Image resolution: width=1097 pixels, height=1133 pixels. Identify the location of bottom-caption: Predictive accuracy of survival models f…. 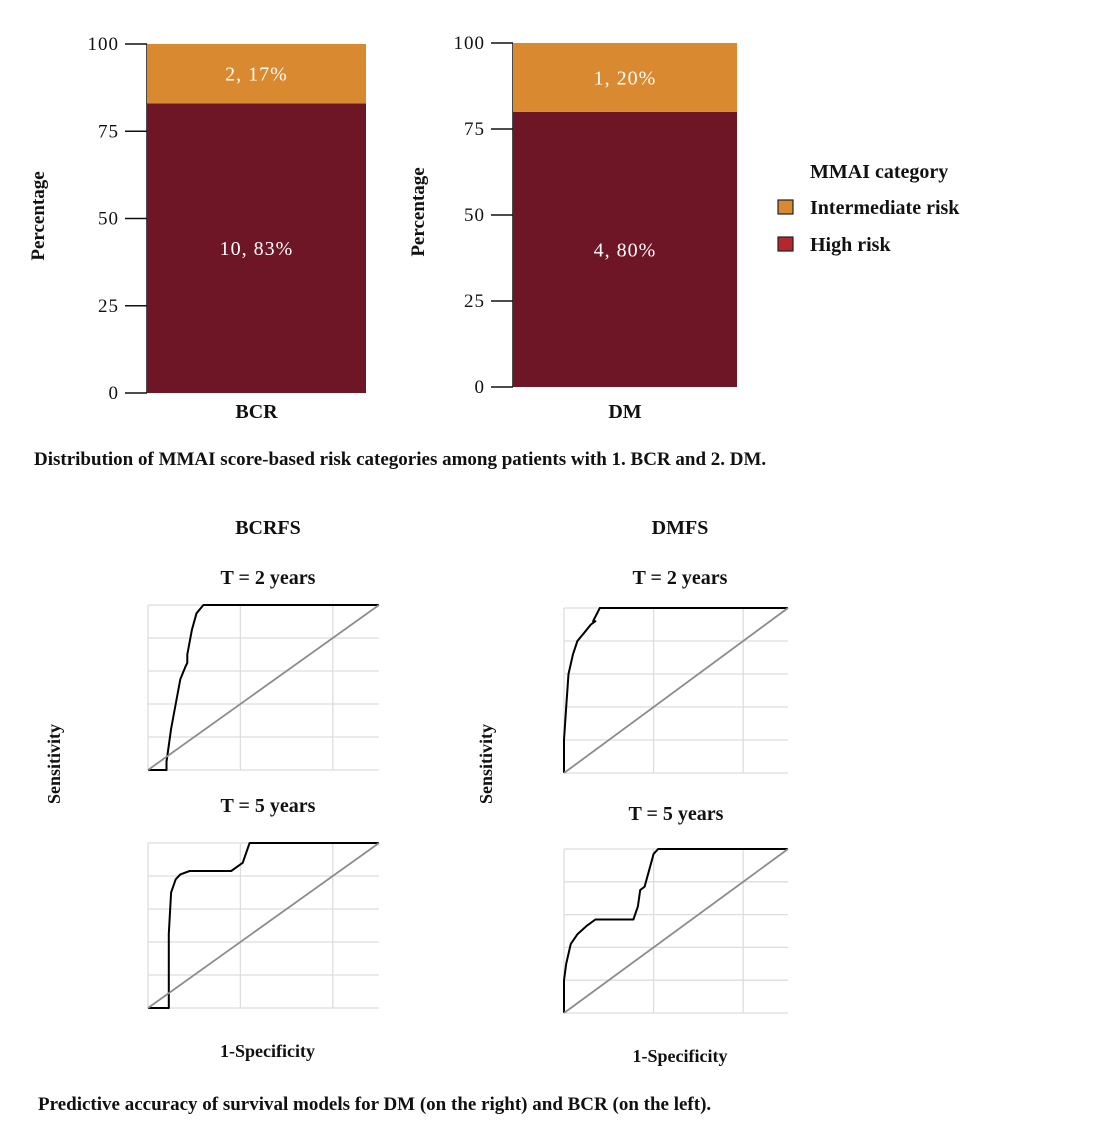
(375, 1104).